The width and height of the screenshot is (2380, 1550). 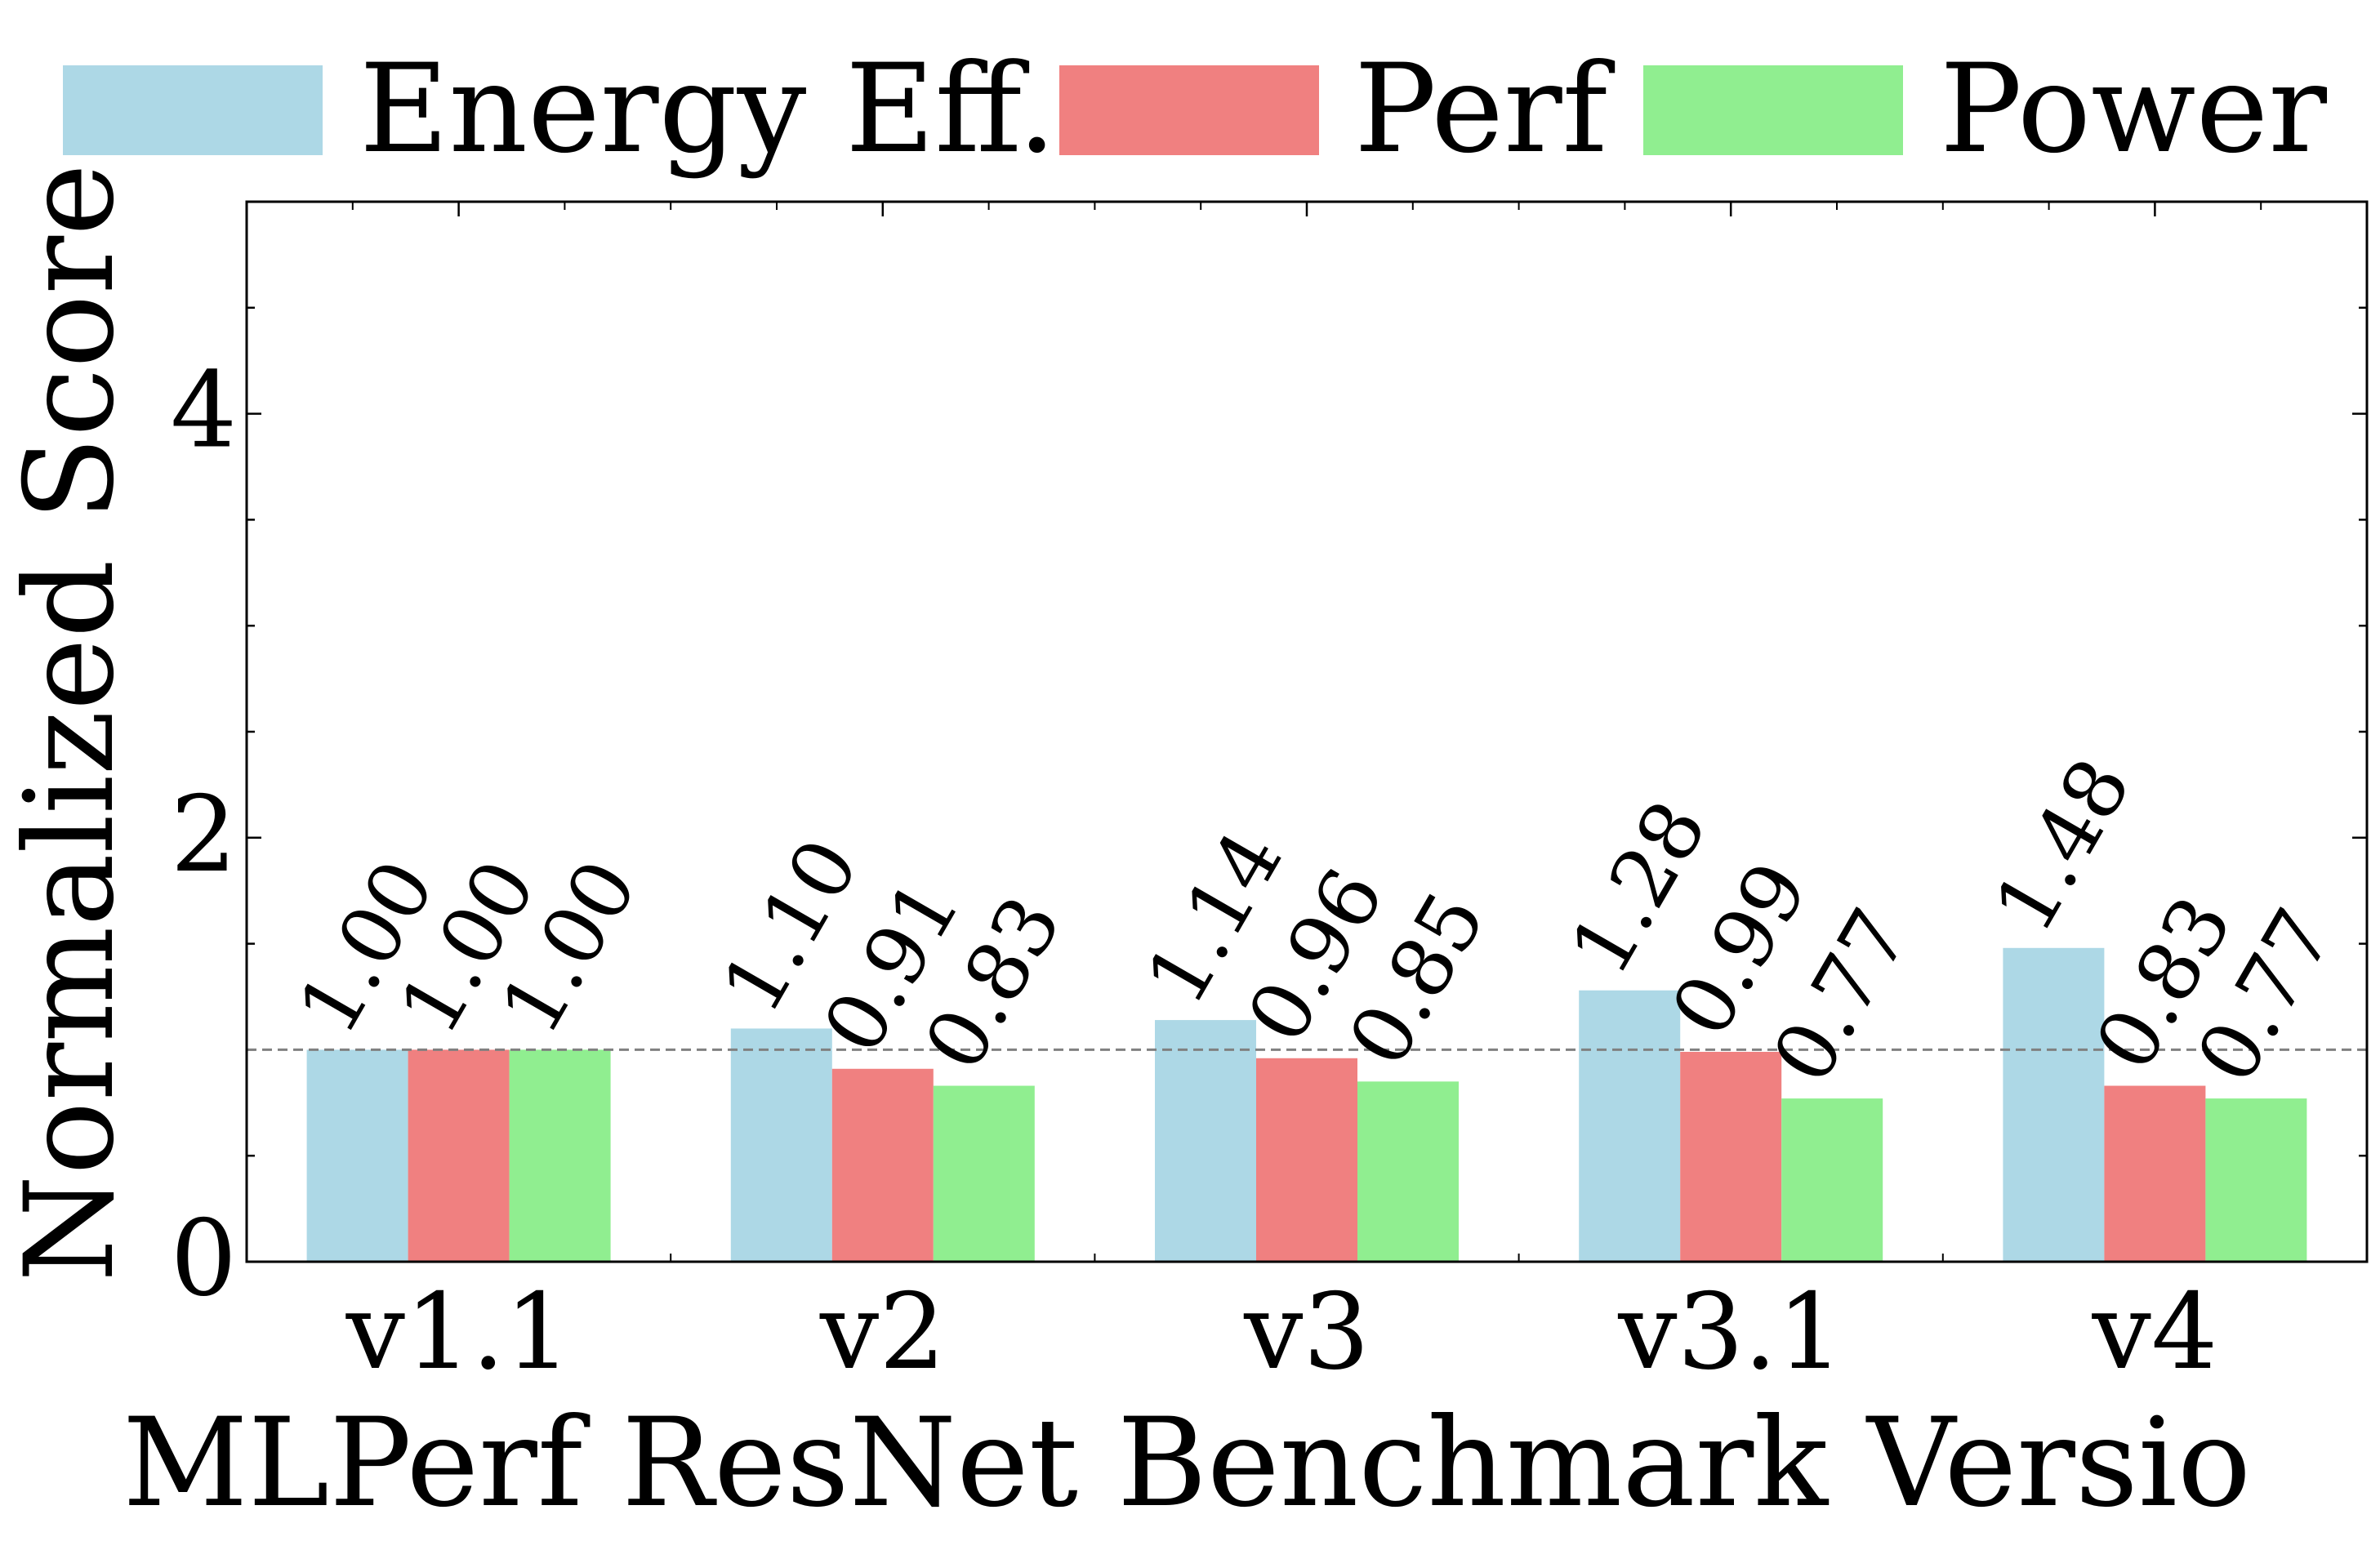 I want to click on bar-energy-eff-v4, so click(x=2054, y=1104).